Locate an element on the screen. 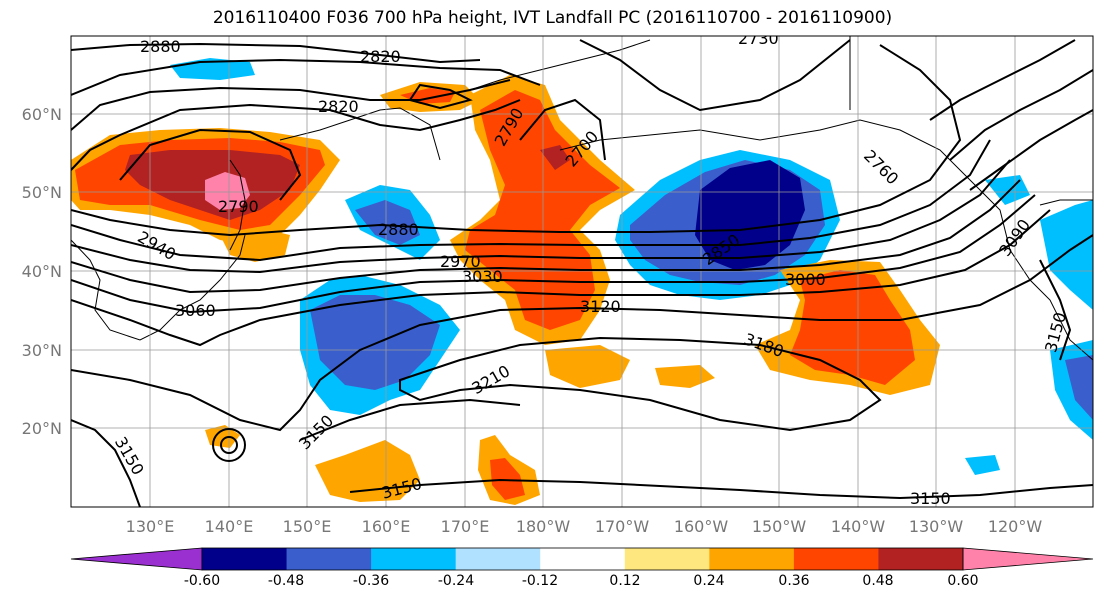  lon-label: 170°E is located at coordinates (465, 526).